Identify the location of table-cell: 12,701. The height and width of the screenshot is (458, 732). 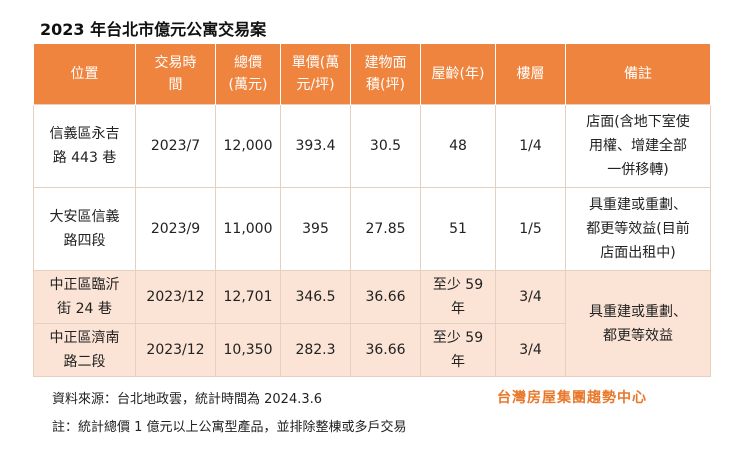
(248, 297).